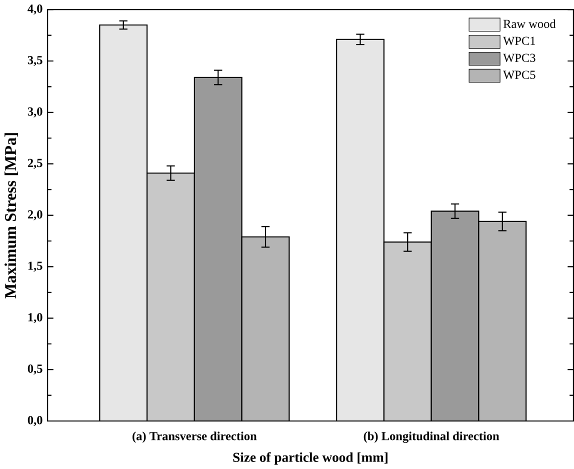 The height and width of the screenshot is (469, 574). What do you see at coordinates (11, 215) in the screenshot?
I see `y-axis-title: Maximum Stress [MPa]` at bounding box center [11, 215].